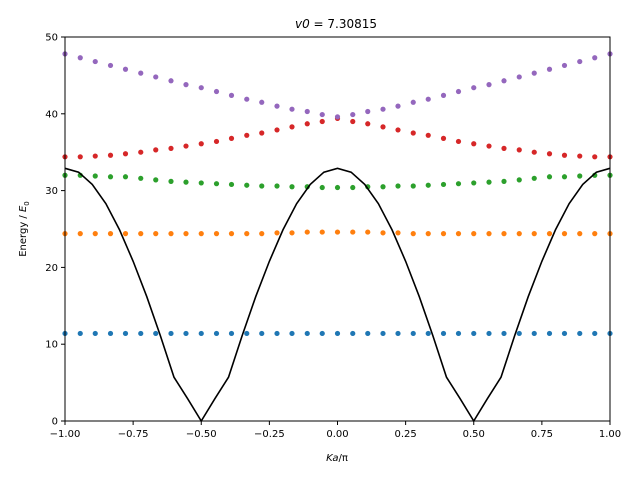 The width and height of the screenshot is (640, 480). What do you see at coordinates (269, 434) in the screenshot?
I see `x-tick-label: −0.25` at bounding box center [269, 434].